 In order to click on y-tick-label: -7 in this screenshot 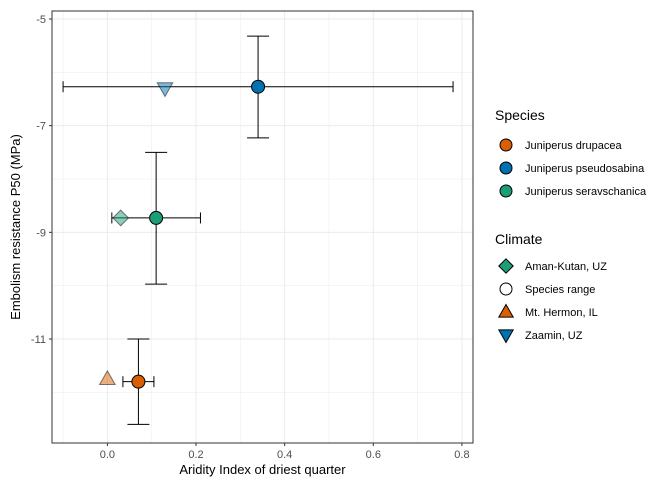, I will do `click(41, 127)`.